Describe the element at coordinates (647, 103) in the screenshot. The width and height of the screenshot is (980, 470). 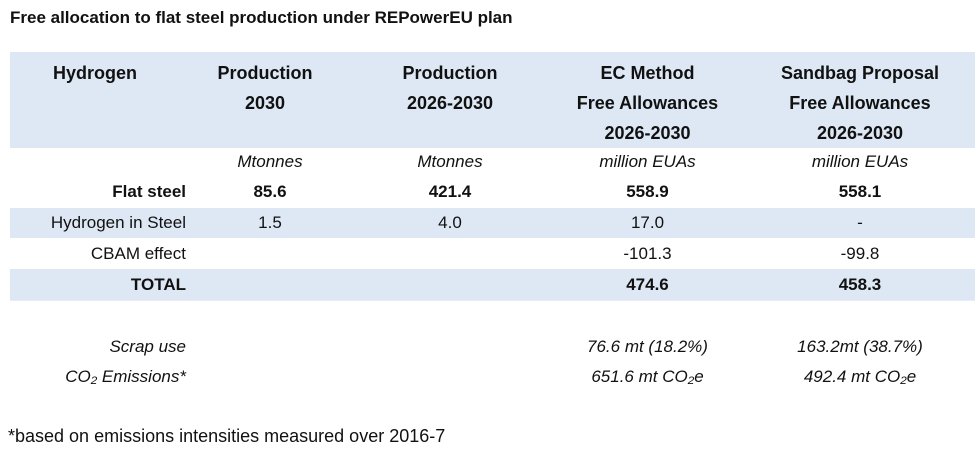
I see `header-ec-method: EC Method Free Allowances 2026-2030` at that location.